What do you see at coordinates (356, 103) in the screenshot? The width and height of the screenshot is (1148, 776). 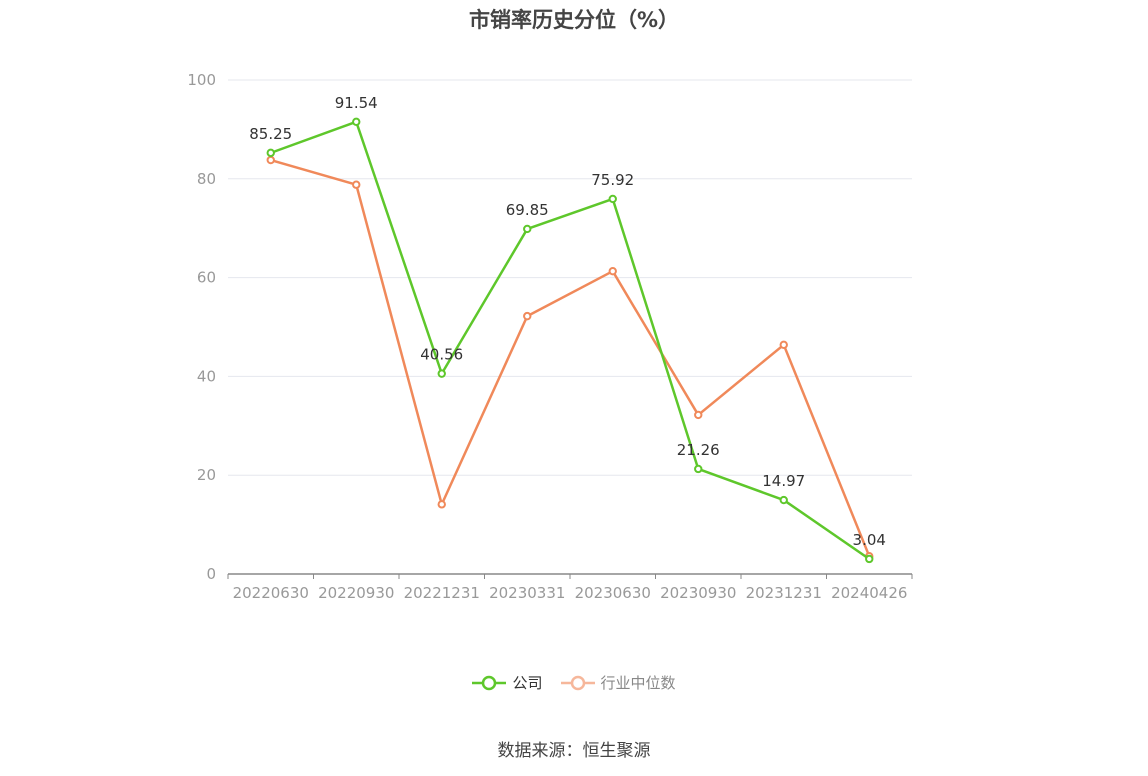 I see `company-data-label: 91.54` at bounding box center [356, 103].